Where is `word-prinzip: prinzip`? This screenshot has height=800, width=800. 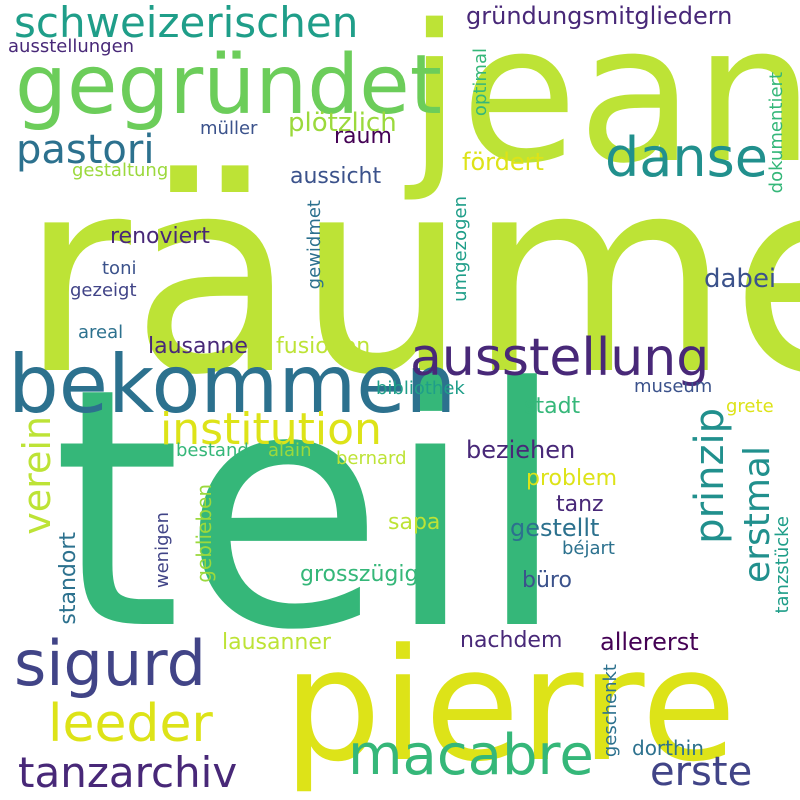 word-prinzip: prinzip is located at coordinates (710, 476).